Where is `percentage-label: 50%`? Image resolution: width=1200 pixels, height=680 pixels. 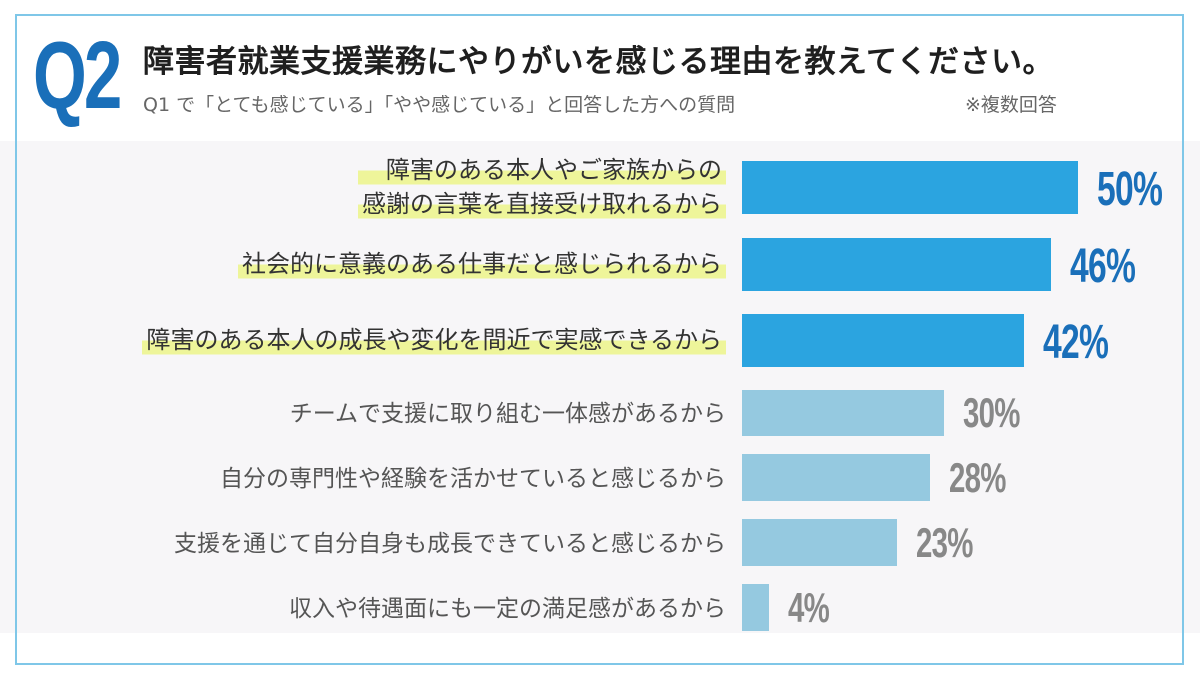
percentage-label: 50% is located at coordinates (1130, 189).